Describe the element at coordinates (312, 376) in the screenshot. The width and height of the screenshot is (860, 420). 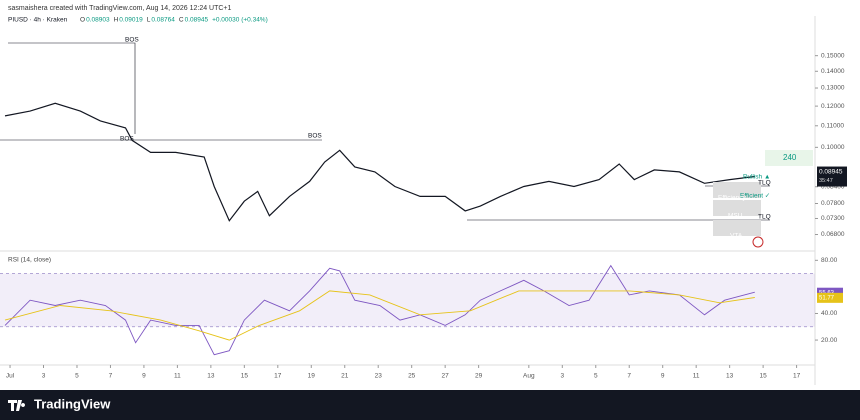
I see `x-tick-label: 19` at that location.